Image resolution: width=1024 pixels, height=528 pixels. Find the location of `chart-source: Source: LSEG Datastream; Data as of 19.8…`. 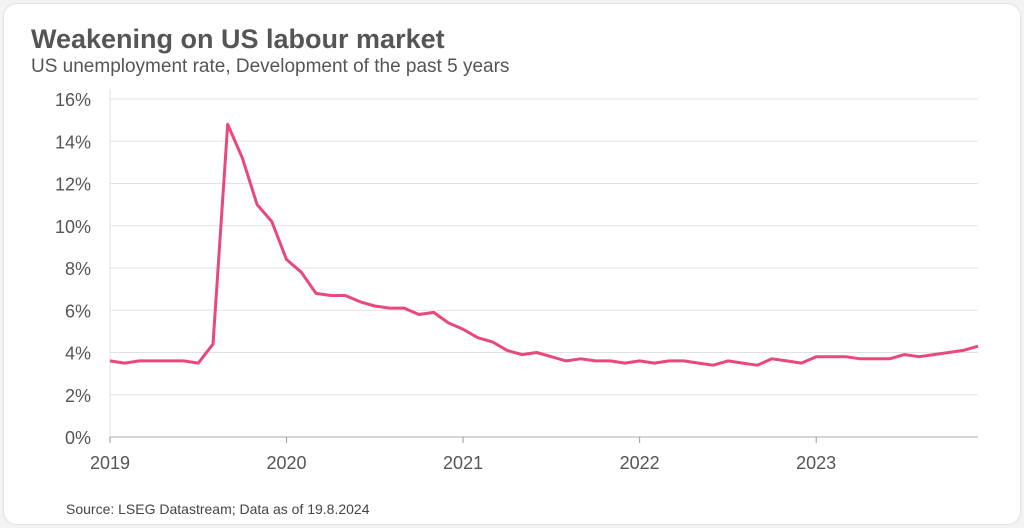

chart-source: Source: LSEG Datastream; Data as of 19.8… is located at coordinates (218, 509).